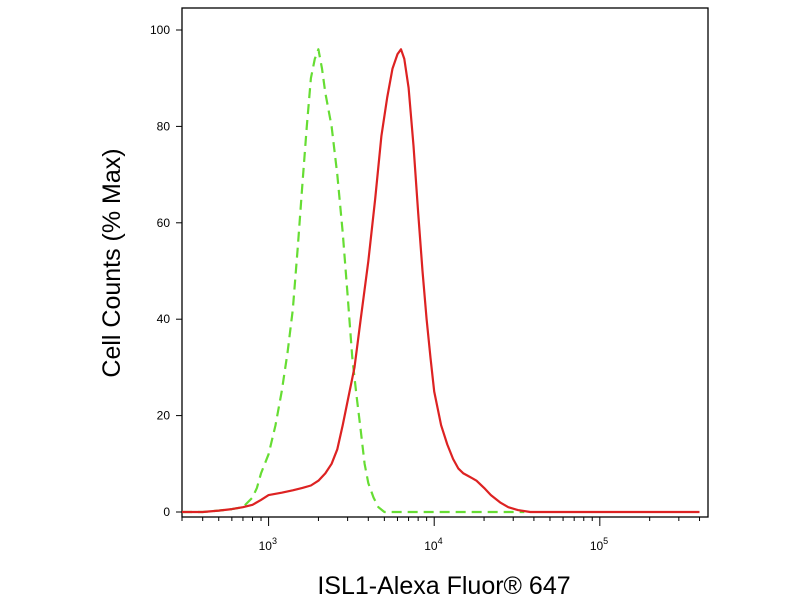 The image size is (800, 600). What do you see at coordinates (441, 535) in the screenshot?
I see `x-axis: 10³ 10⁴ 10⁵` at bounding box center [441, 535].